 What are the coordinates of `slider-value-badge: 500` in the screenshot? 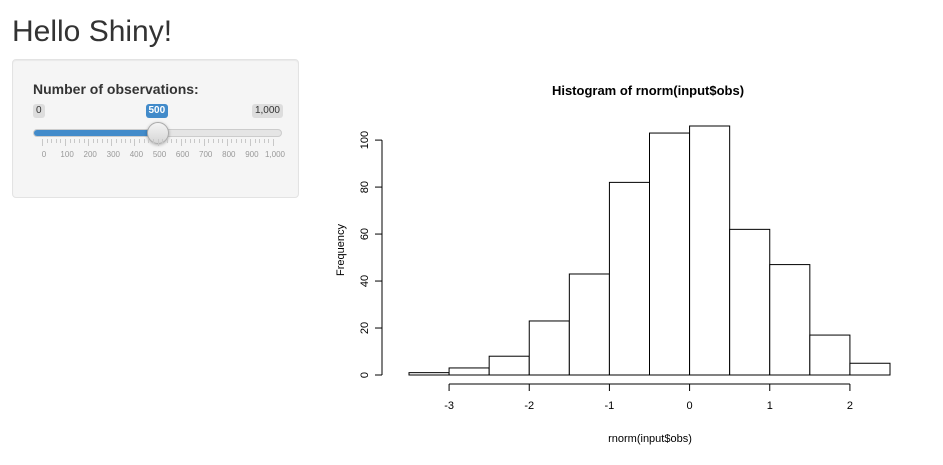 It's located at (157, 111).